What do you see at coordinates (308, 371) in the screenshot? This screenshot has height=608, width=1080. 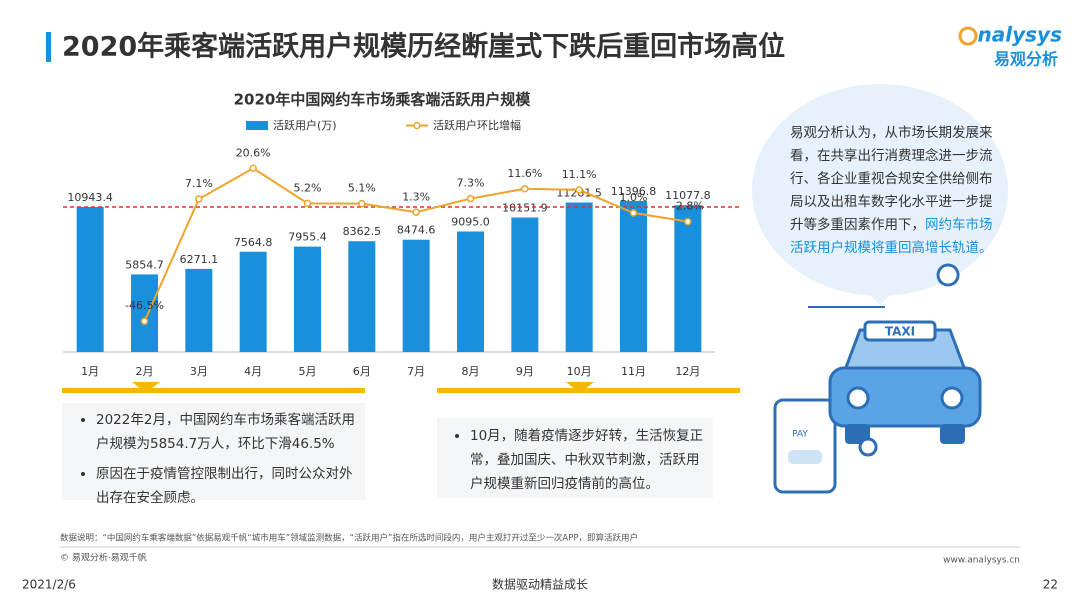 I see `x-tick-label: 5月` at bounding box center [308, 371].